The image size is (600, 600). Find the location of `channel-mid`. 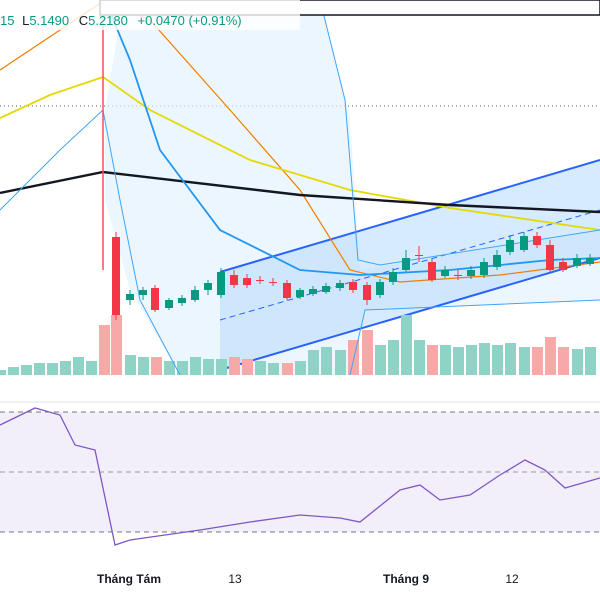

channel-mid is located at coordinates (409, 265).